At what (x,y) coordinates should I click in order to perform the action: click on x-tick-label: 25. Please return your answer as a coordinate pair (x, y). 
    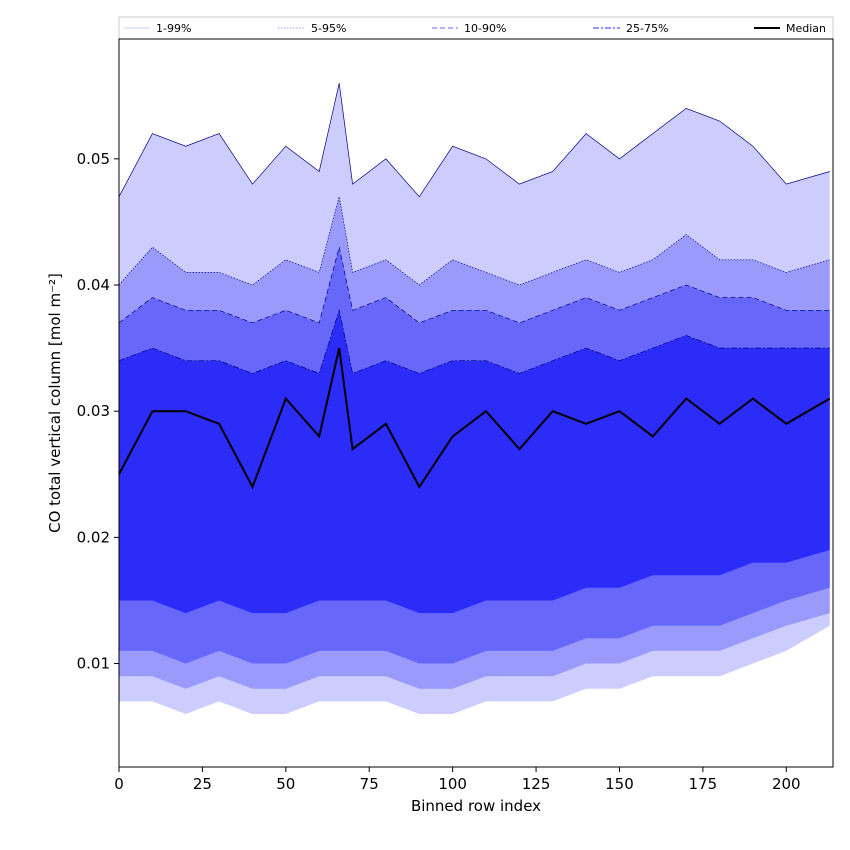
    Looking at the image, I should click on (202, 784).